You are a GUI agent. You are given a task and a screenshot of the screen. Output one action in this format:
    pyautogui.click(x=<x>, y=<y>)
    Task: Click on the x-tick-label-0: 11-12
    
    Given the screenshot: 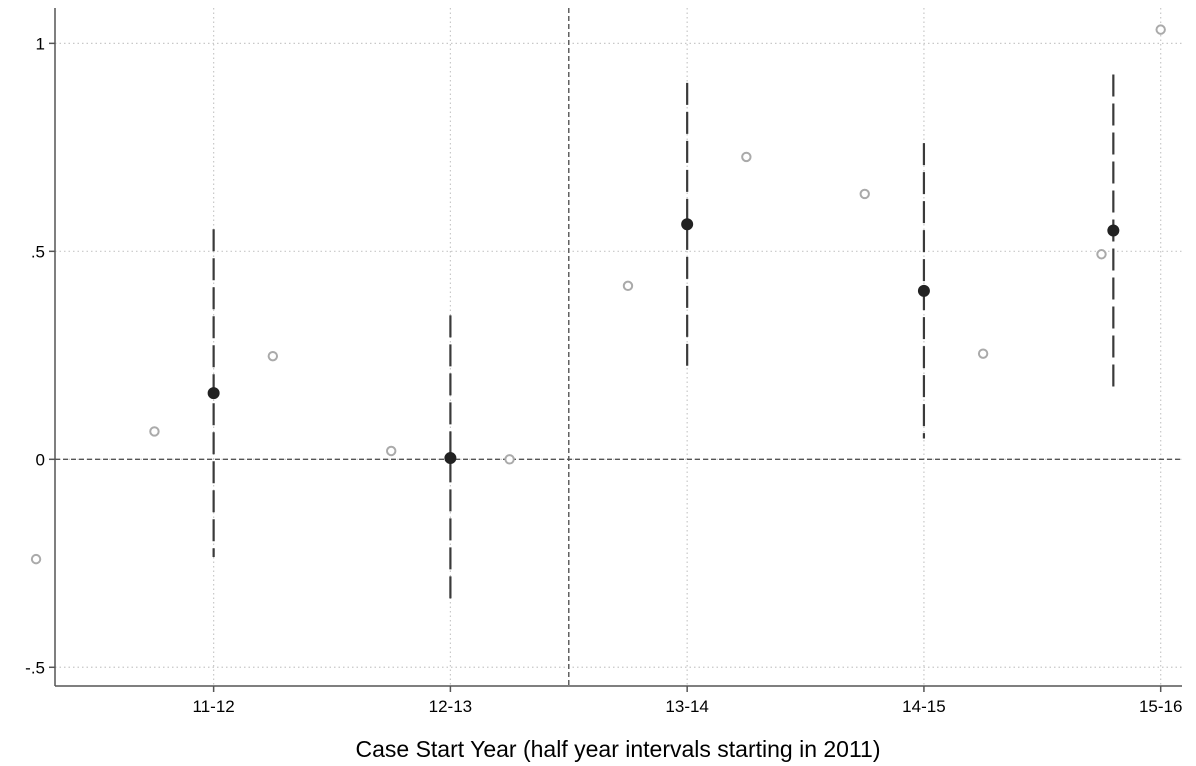 What is the action you would take?
    pyautogui.click(x=214, y=706)
    